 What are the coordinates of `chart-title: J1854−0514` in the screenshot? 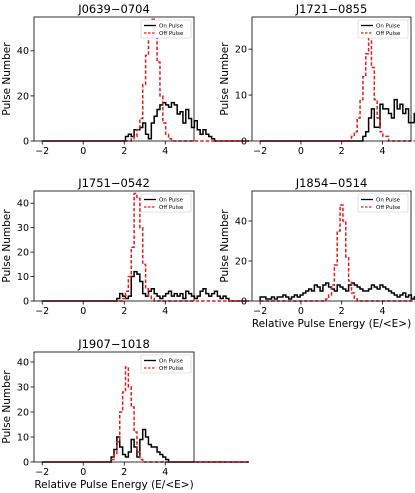 It's located at (331, 183).